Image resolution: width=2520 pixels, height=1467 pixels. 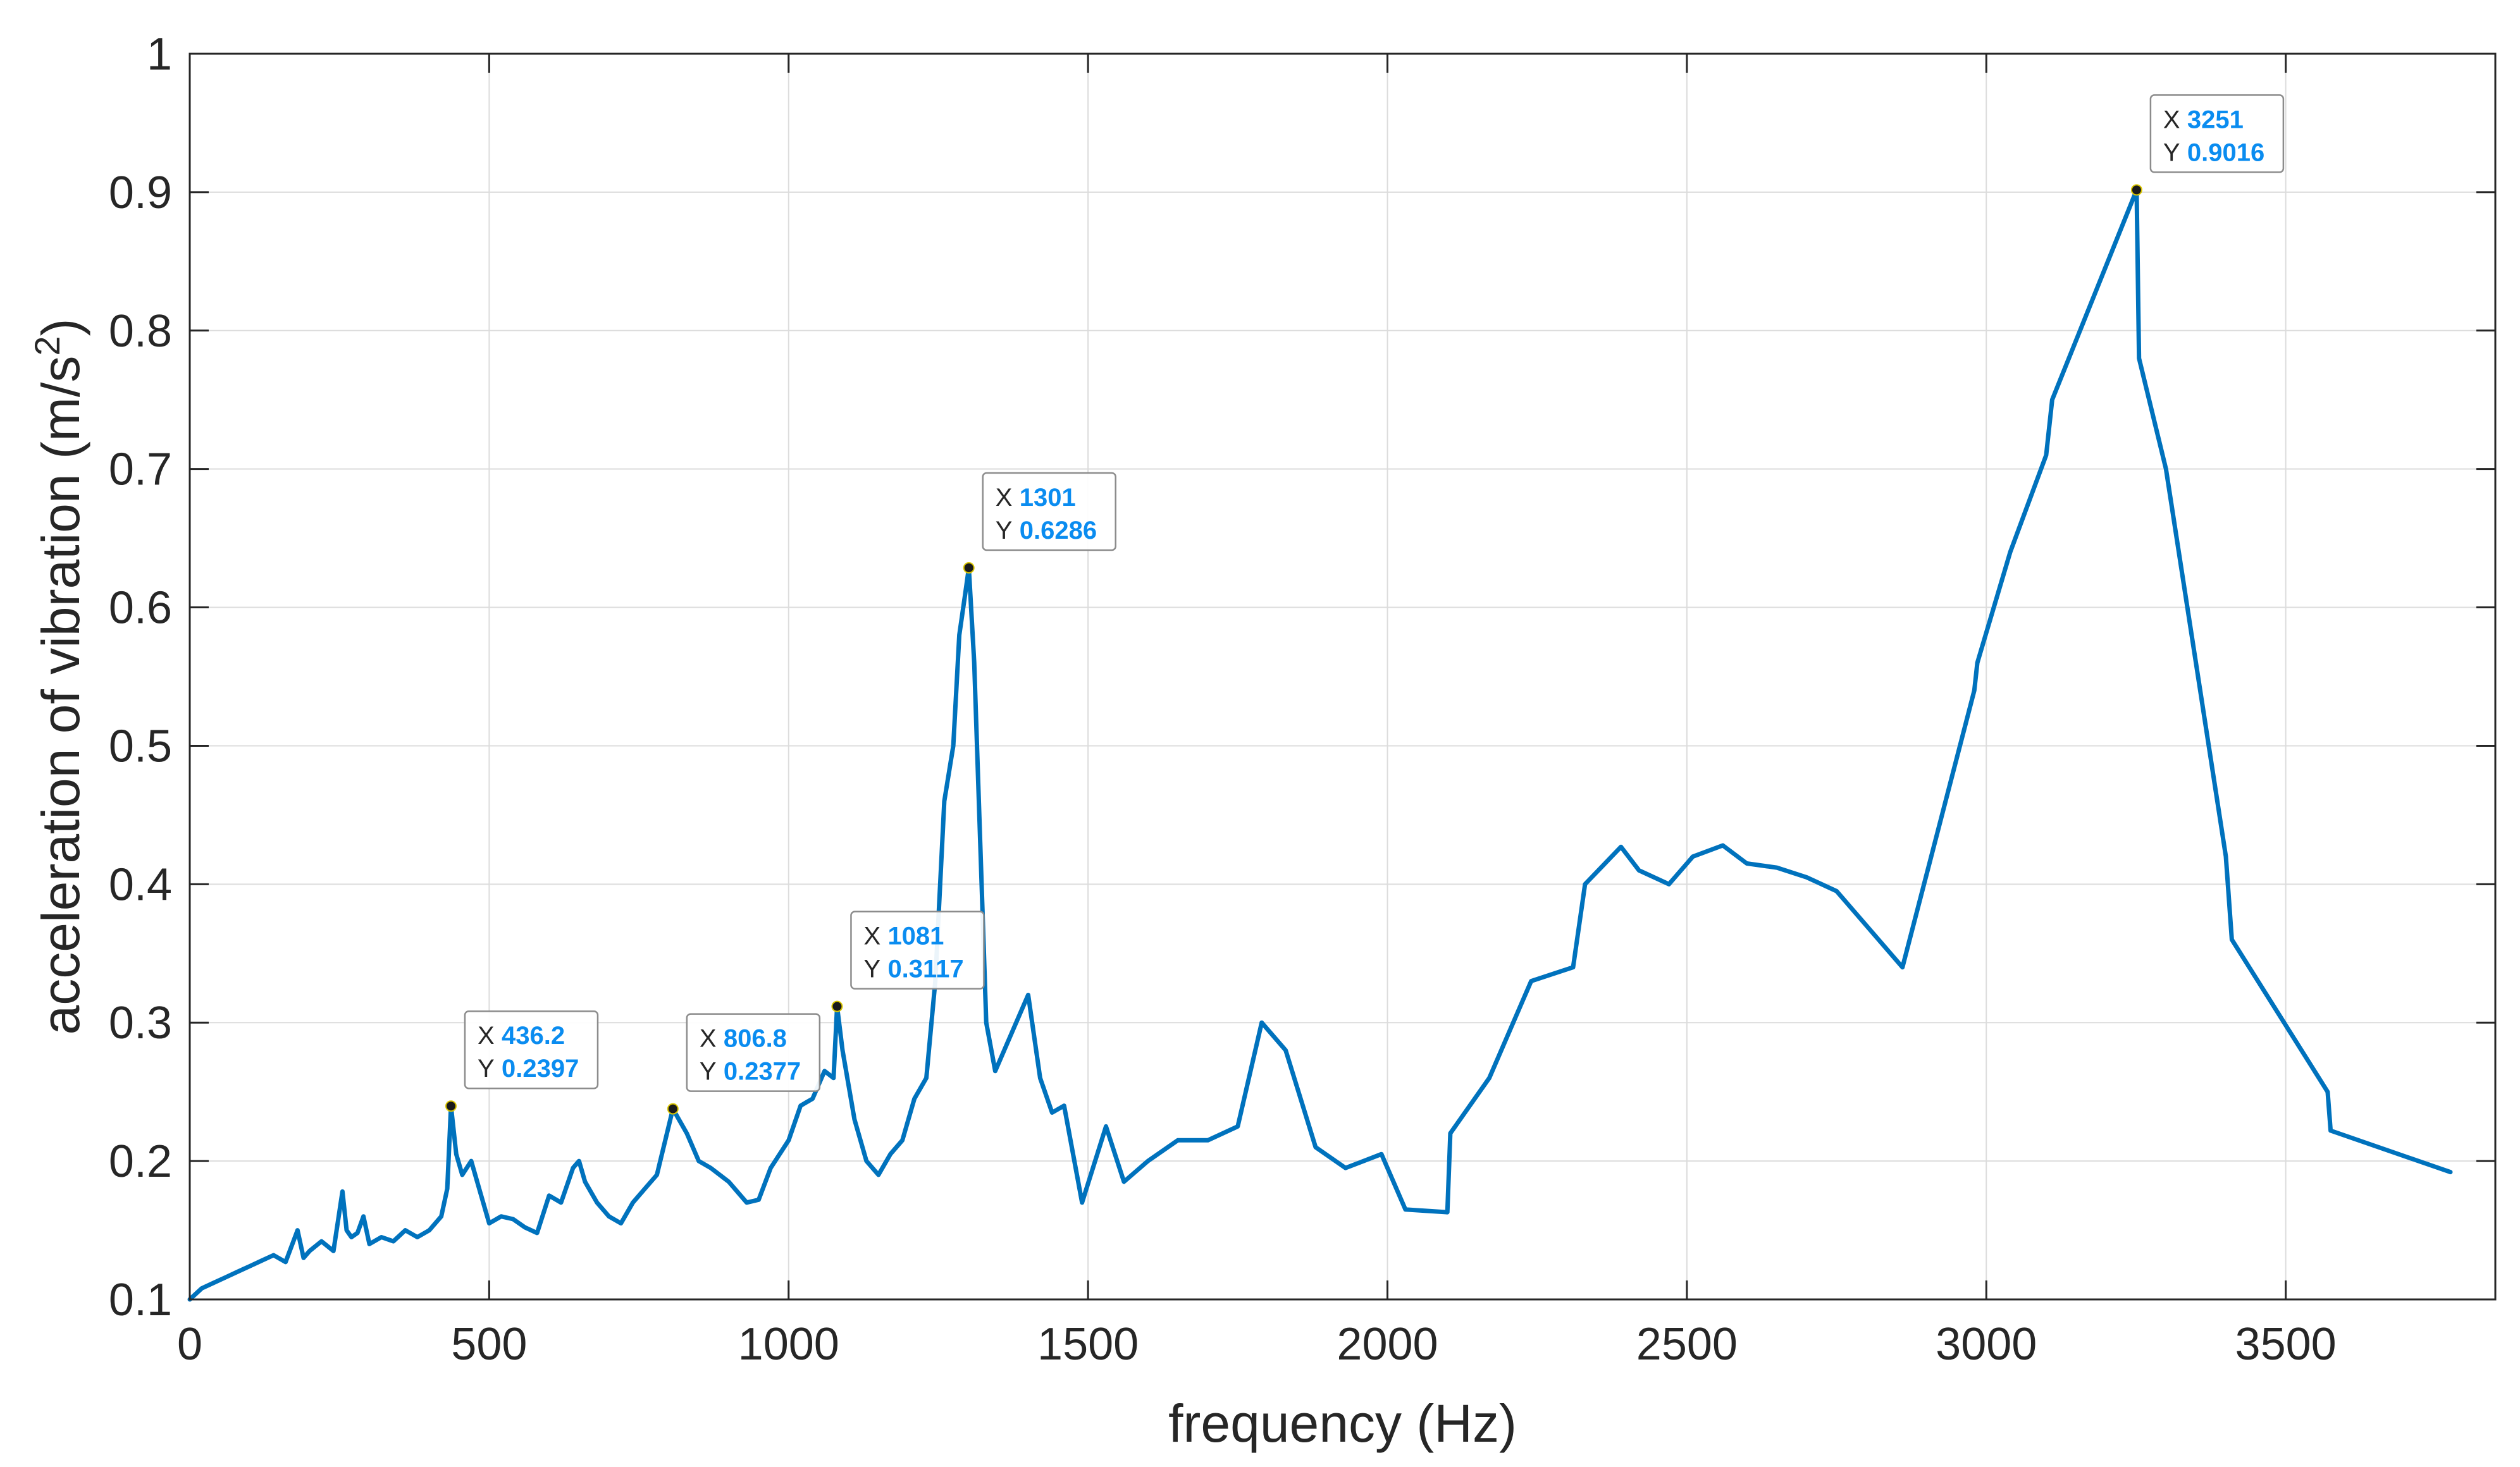 I want to click on x-tick-label: 3000, so click(x=1986, y=1344).